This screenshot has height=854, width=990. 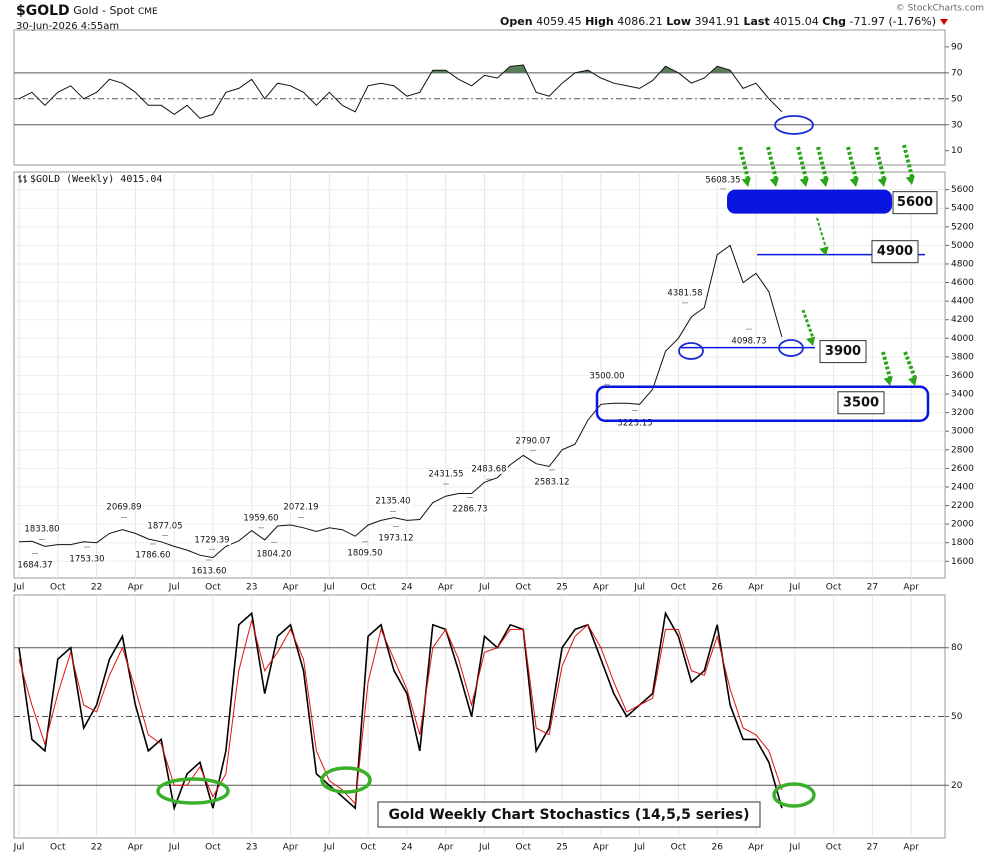 I want to click on annotation: 2583.12, so click(x=551, y=483).